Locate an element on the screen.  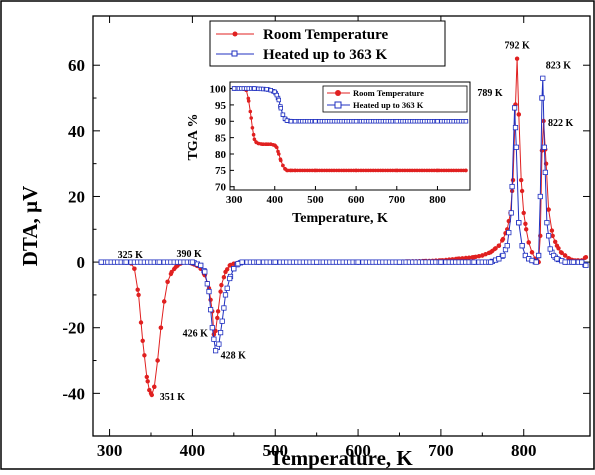
legend-marker-heated is located at coordinates (234, 53).